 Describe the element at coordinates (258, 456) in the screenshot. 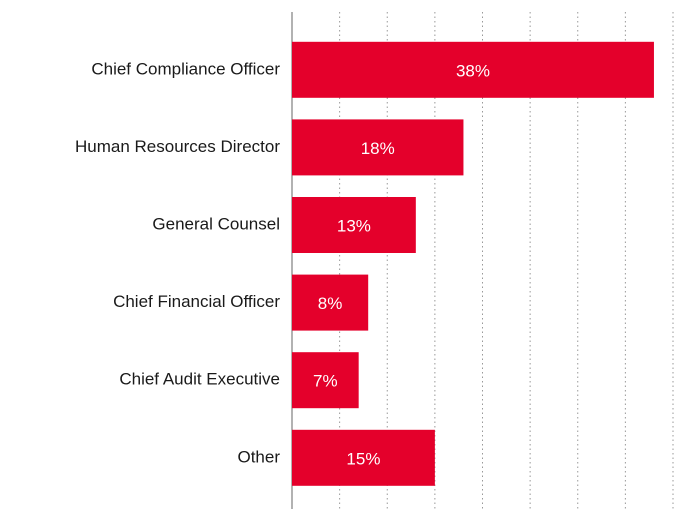

I see `category-label: Other` at that location.